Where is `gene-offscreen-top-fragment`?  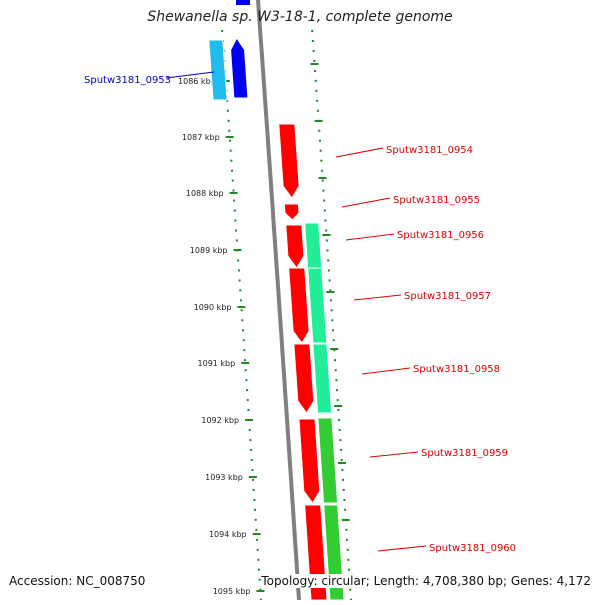
gene-offscreen-top-fragment is located at coordinates (243, 2).